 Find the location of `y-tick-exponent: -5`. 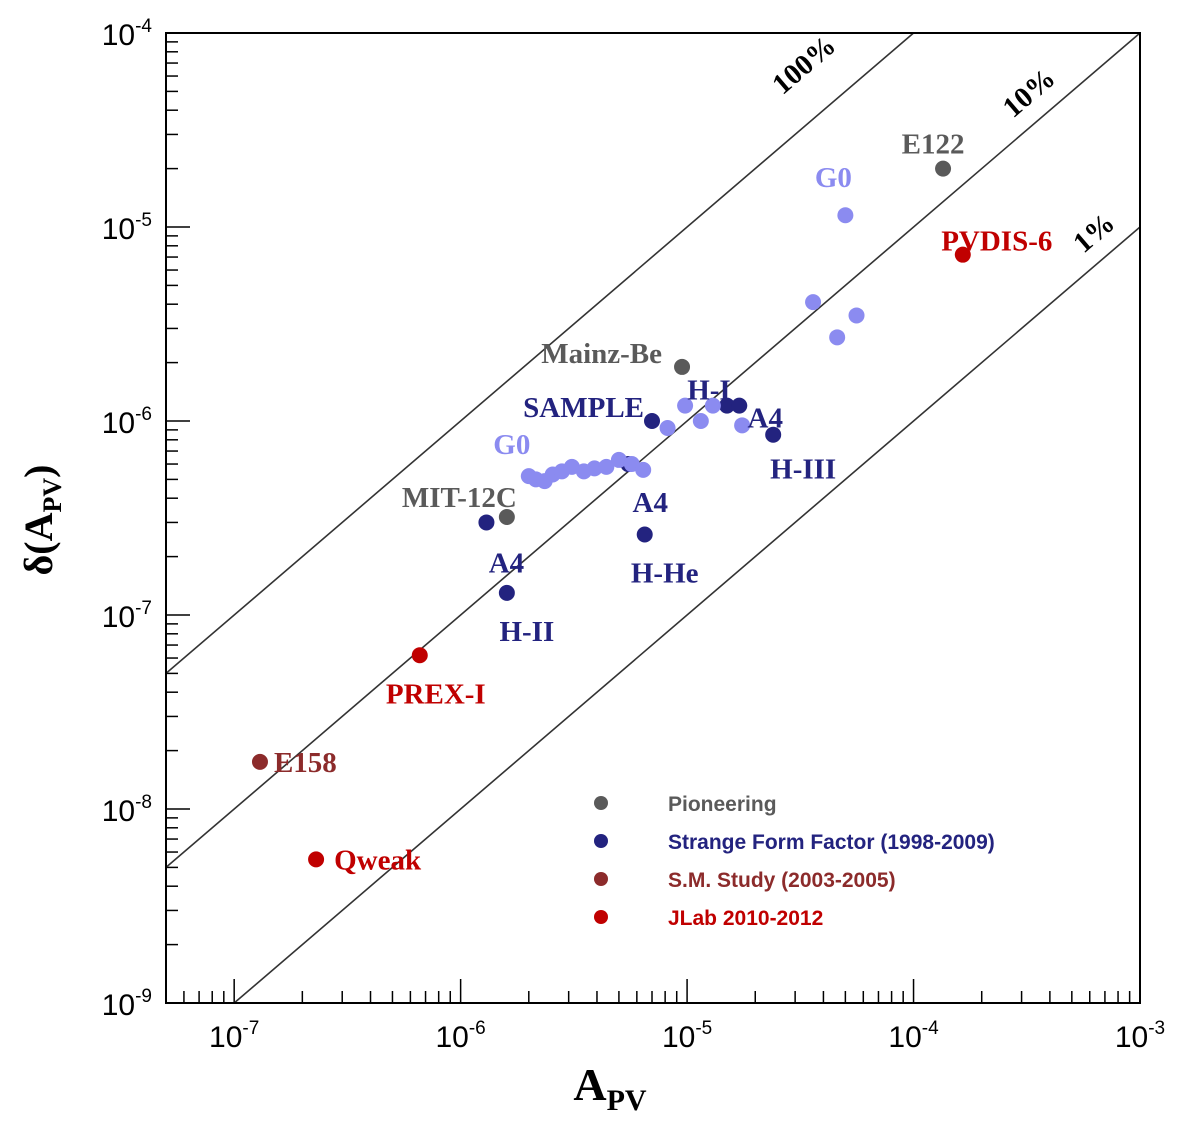

y-tick-exponent: -5 is located at coordinates (143, 220).